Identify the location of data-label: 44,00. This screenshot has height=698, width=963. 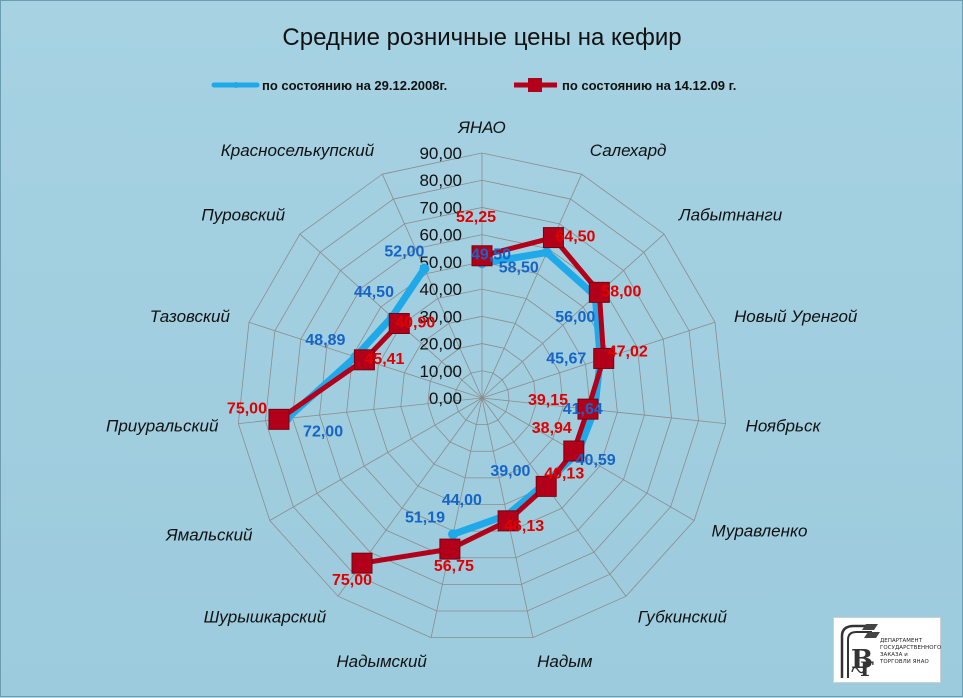
(462, 500).